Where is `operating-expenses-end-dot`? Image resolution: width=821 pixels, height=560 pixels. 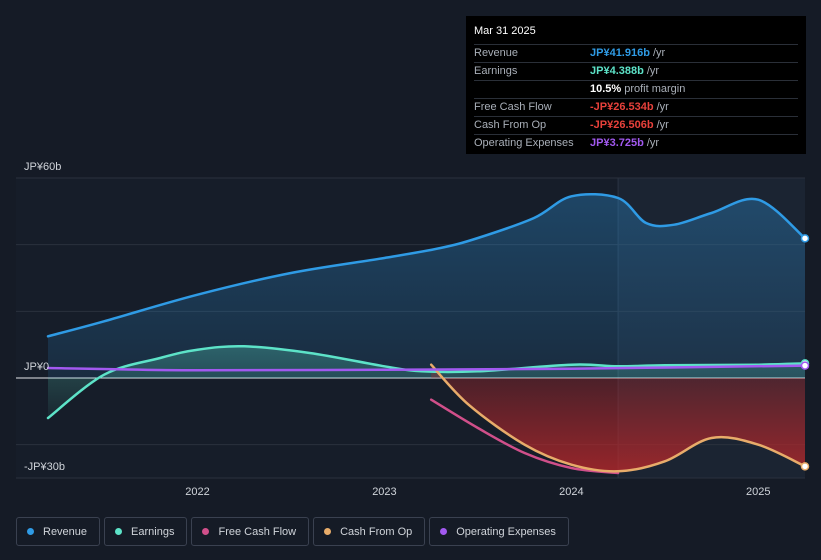 operating-expenses-end-dot is located at coordinates (805, 365).